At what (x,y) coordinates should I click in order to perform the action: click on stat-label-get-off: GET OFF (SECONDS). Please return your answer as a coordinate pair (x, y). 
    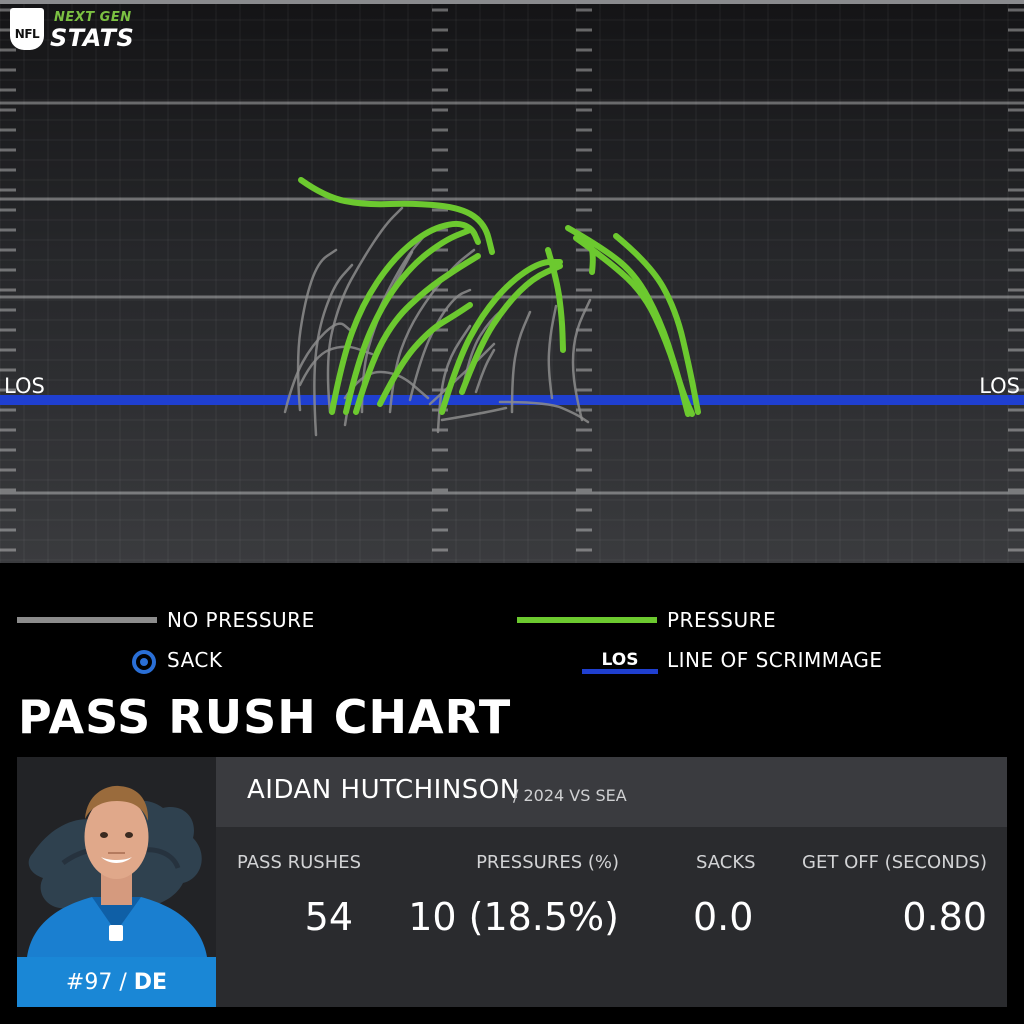
    Looking at the image, I should click on (894, 862).